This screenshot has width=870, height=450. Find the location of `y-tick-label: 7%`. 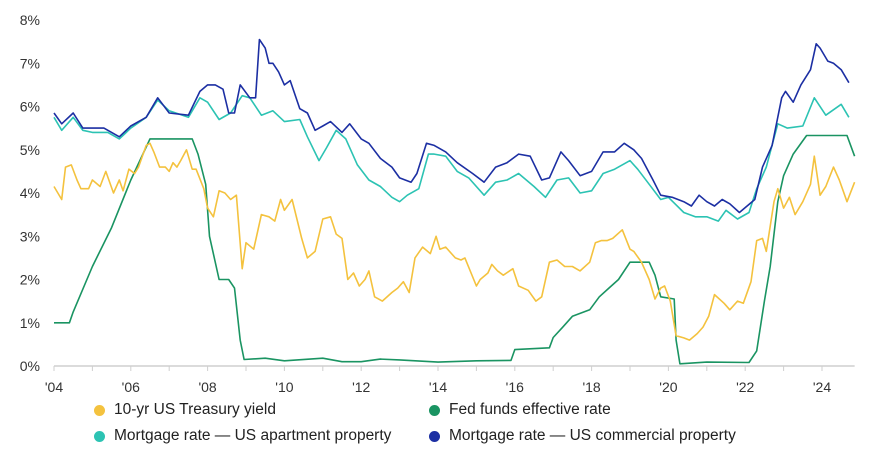

y-tick-label: 7% is located at coordinates (30, 63).